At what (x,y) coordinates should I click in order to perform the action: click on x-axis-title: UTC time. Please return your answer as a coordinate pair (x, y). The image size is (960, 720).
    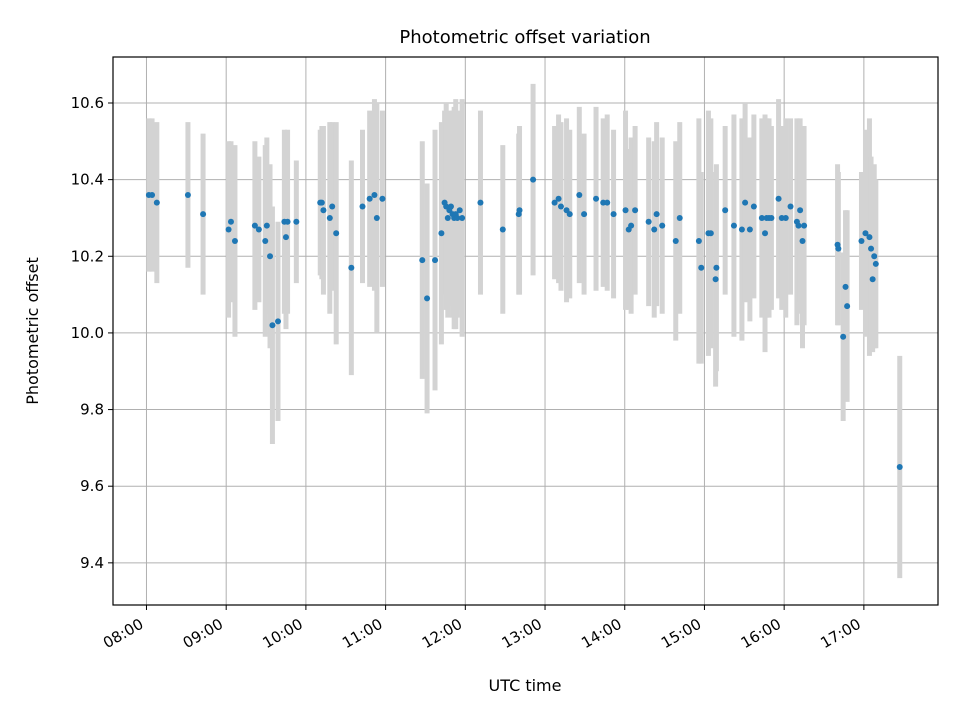
    Looking at the image, I should click on (525, 685).